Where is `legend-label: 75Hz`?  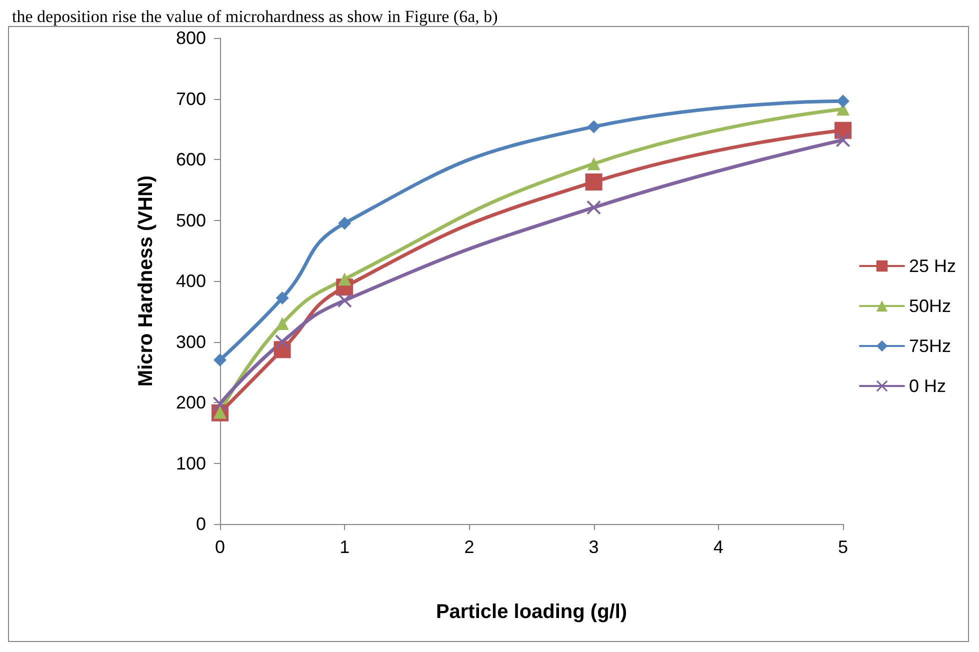 legend-label: 75Hz is located at coordinates (930, 346).